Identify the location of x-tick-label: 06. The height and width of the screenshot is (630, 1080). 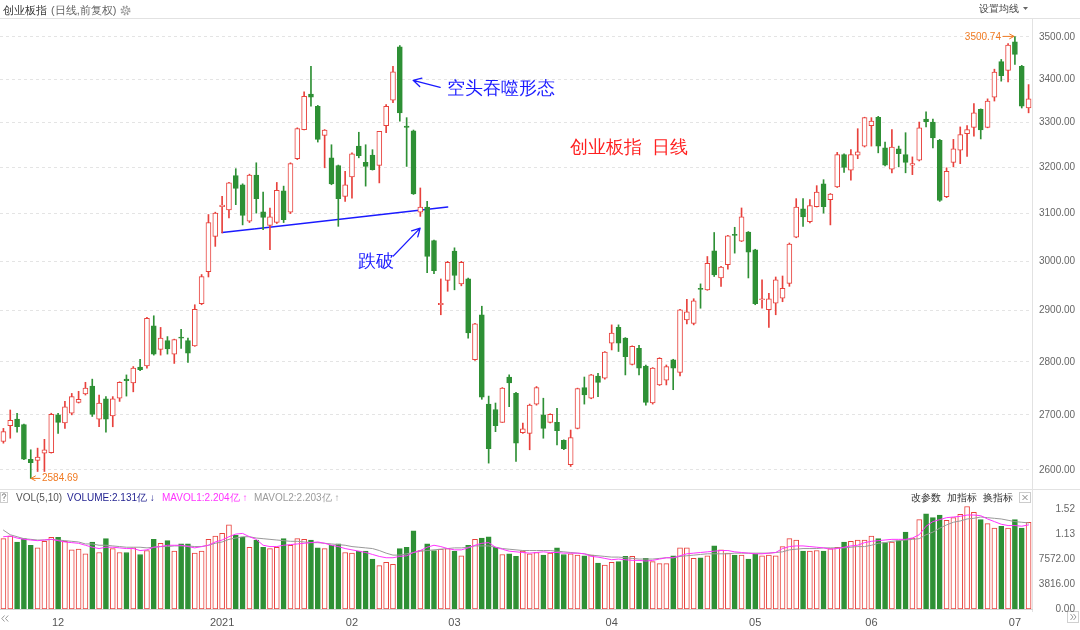
(871, 621).